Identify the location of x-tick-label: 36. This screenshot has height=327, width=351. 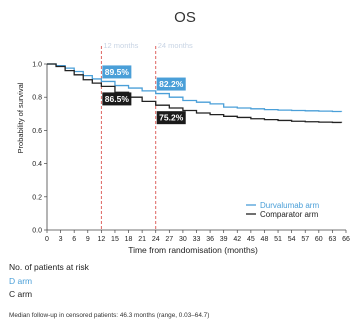
(210, 239).